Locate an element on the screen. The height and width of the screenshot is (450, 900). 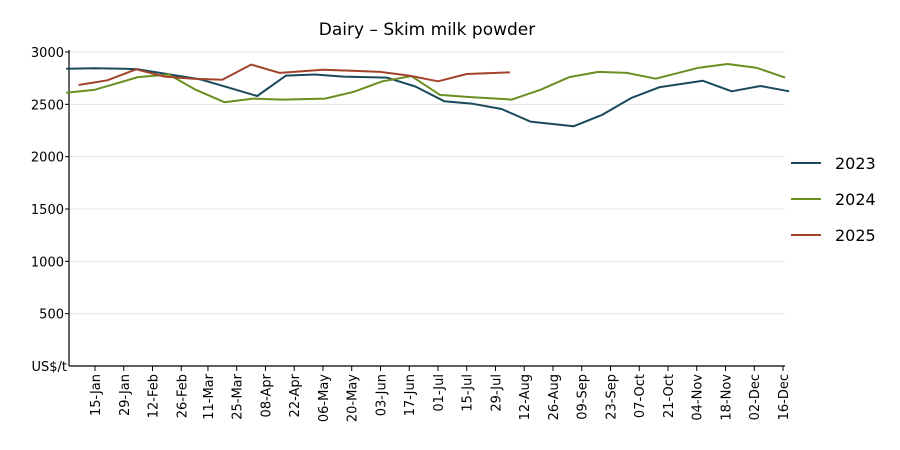
x-tick-label: 09-Sep is located at coordinates (583, 397).